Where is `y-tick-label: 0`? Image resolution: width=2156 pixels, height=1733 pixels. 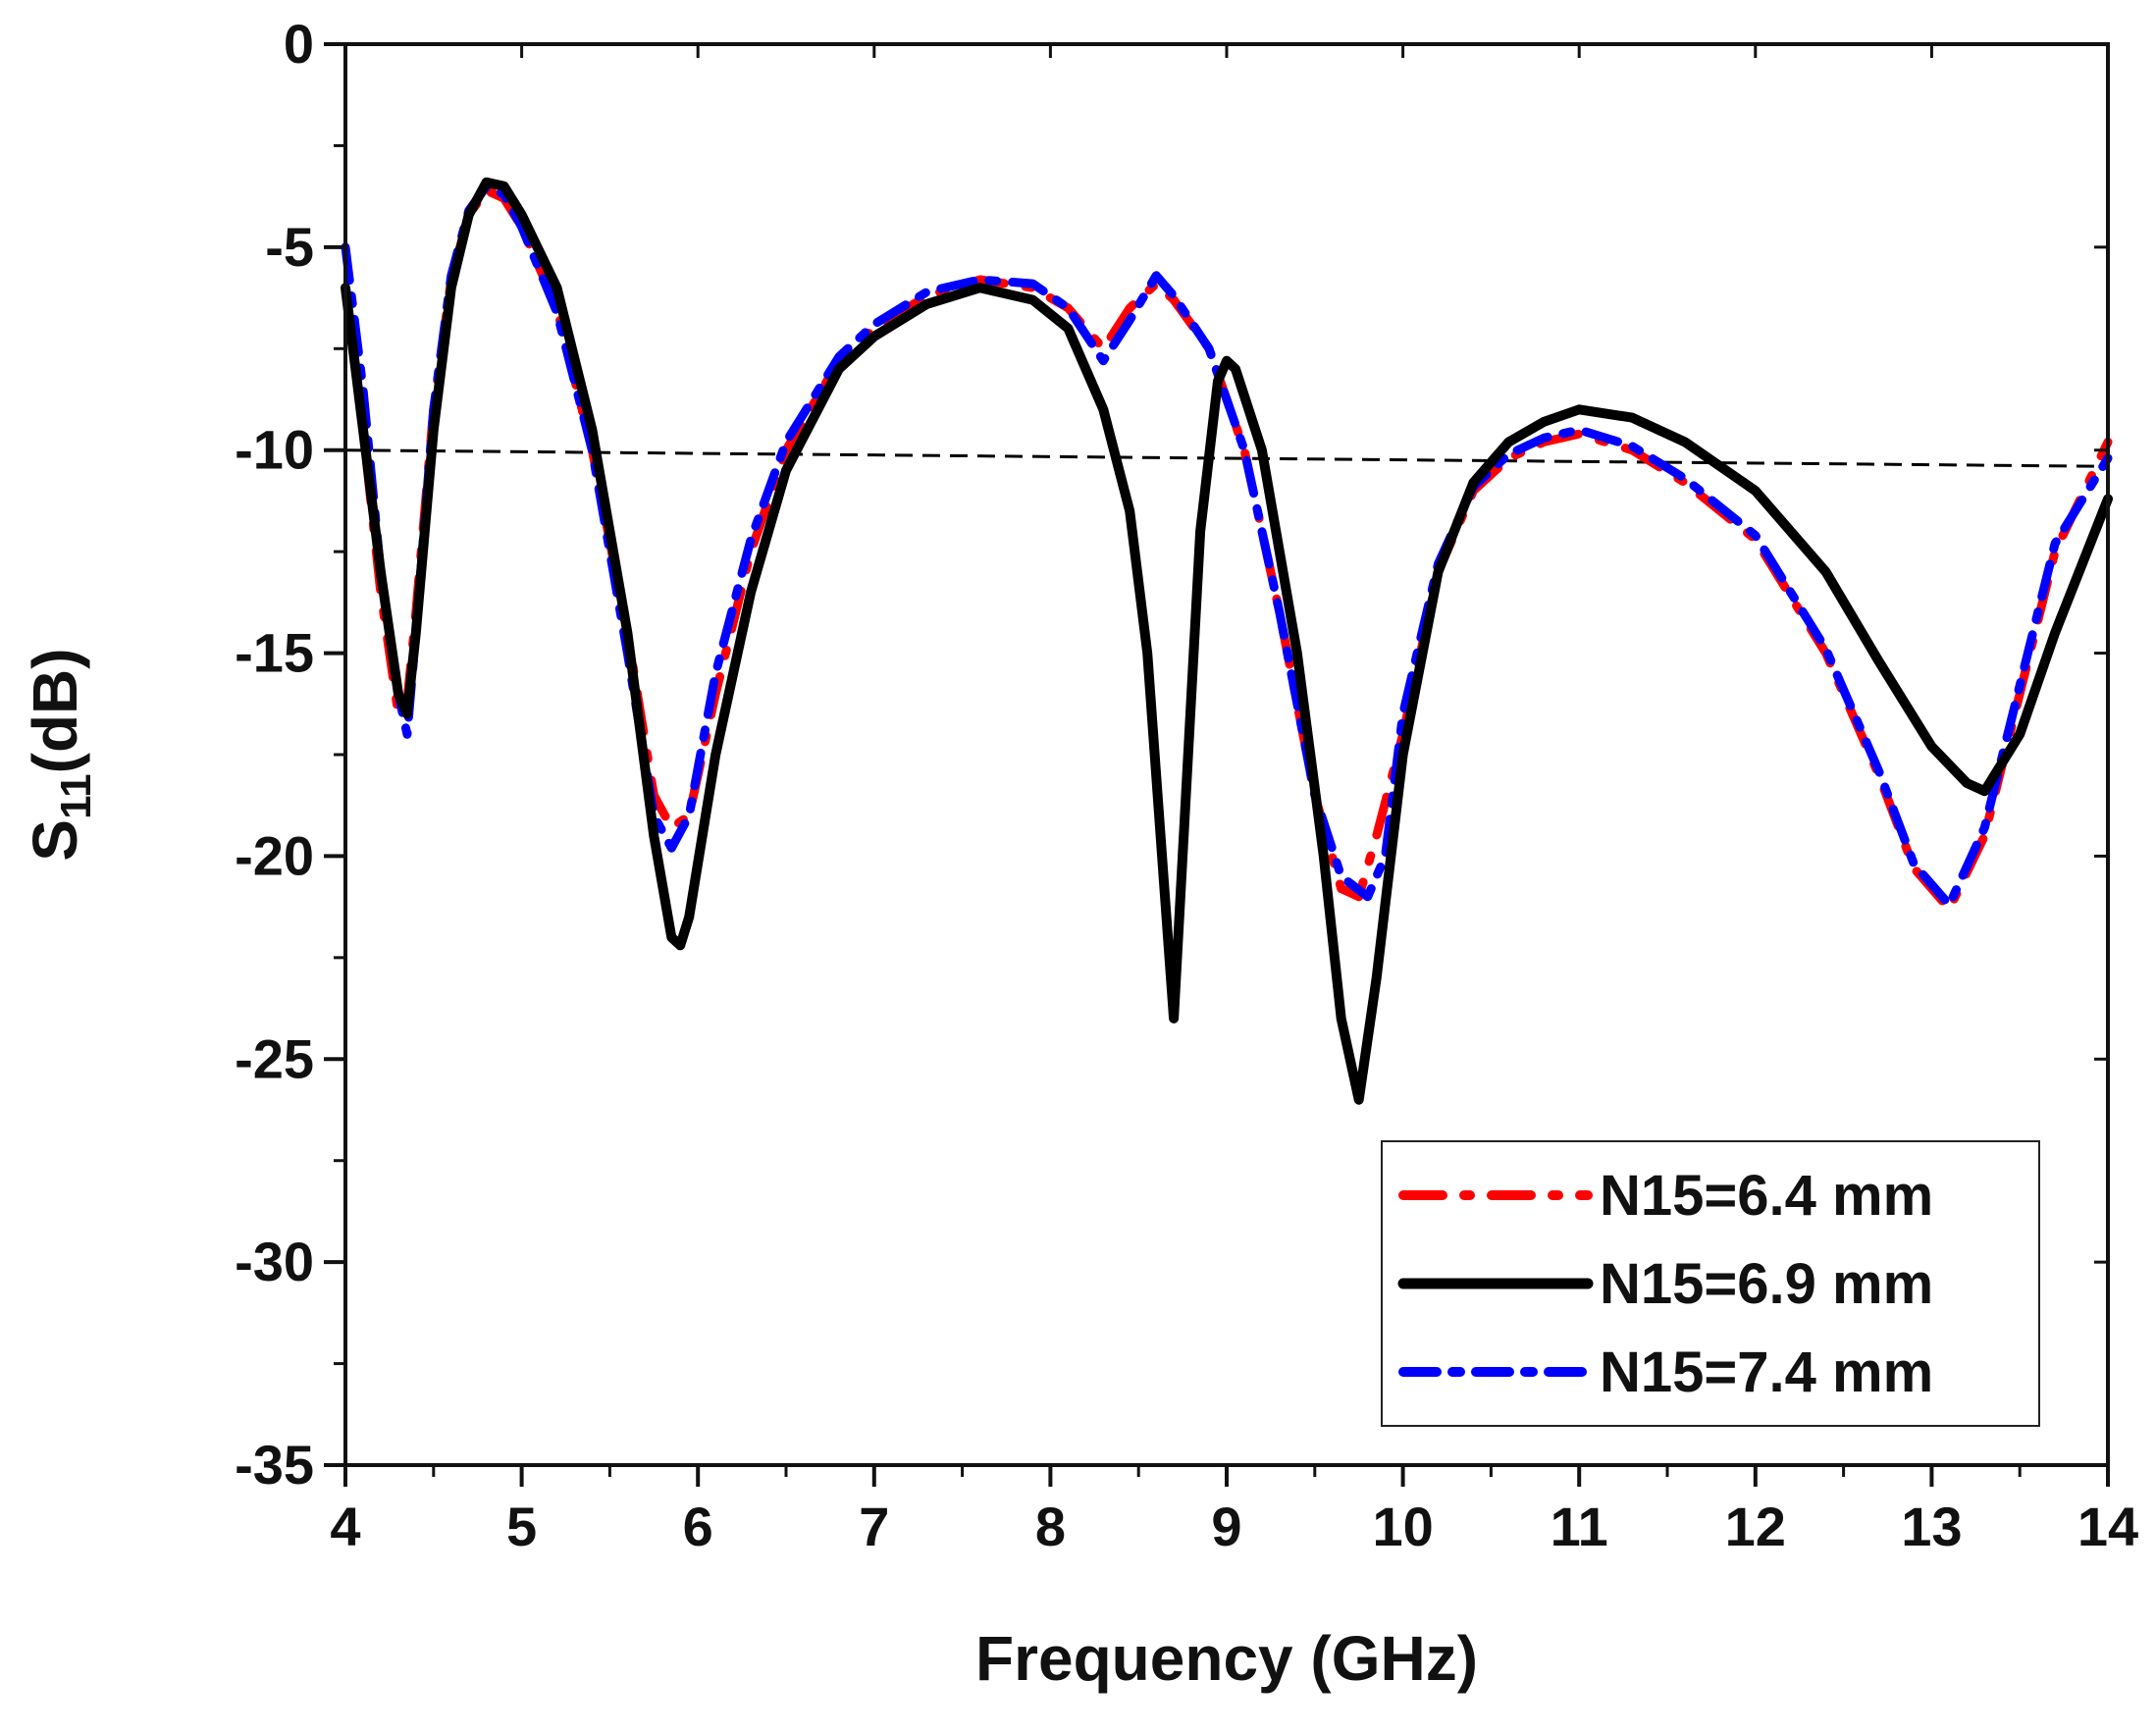
y-tick-label: 0 is located at coordinates (299, 44).